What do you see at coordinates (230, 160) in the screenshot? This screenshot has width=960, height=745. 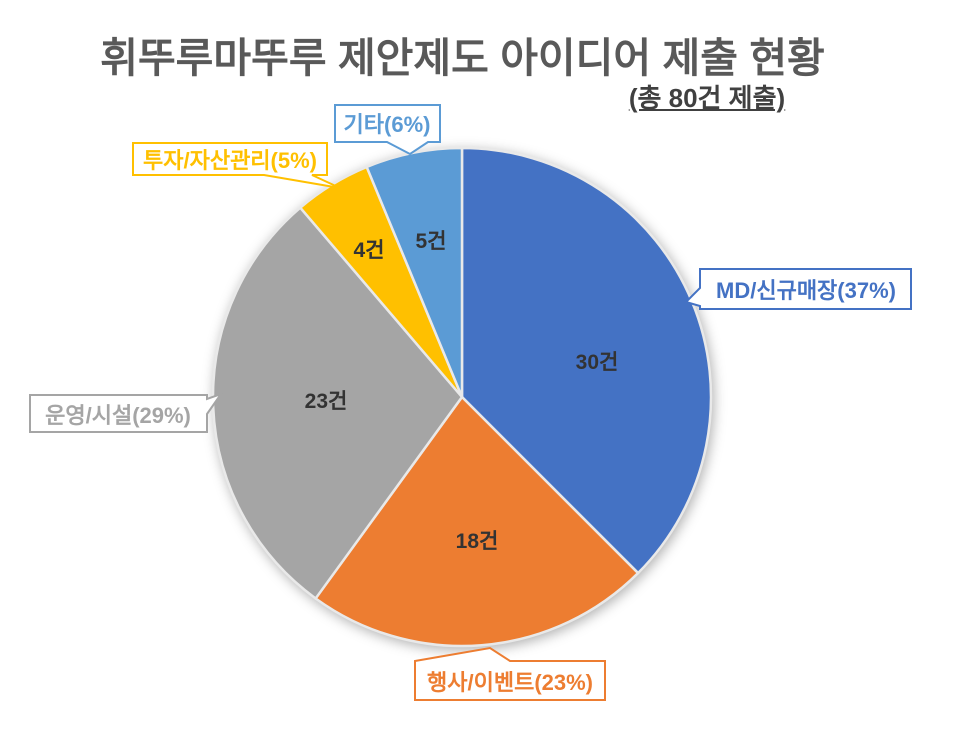 I see `callout-label-investment-asset-mgmt: 투자/자산관리(5%)` at bounding box center [230, 160].